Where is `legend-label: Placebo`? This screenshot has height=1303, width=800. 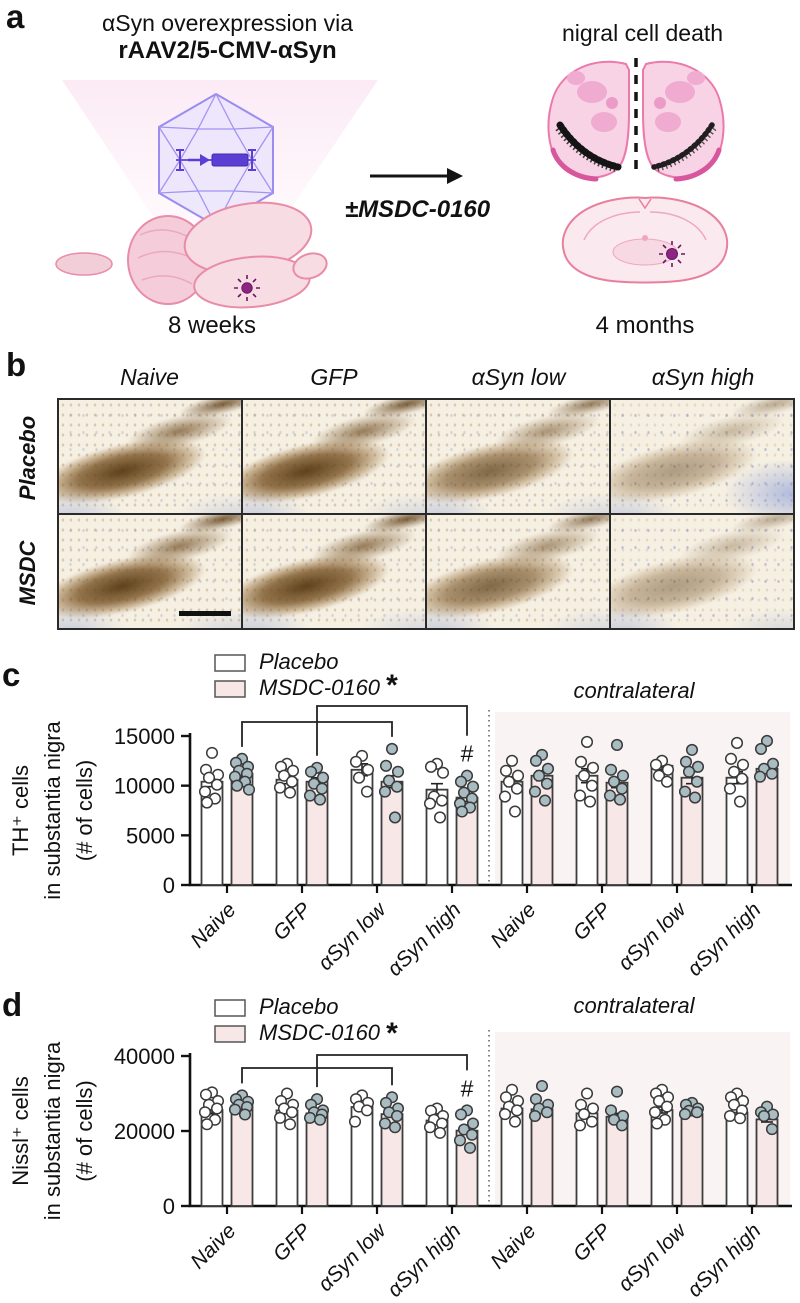
legend-label: Placebo is located at coordinates (299, 1006).